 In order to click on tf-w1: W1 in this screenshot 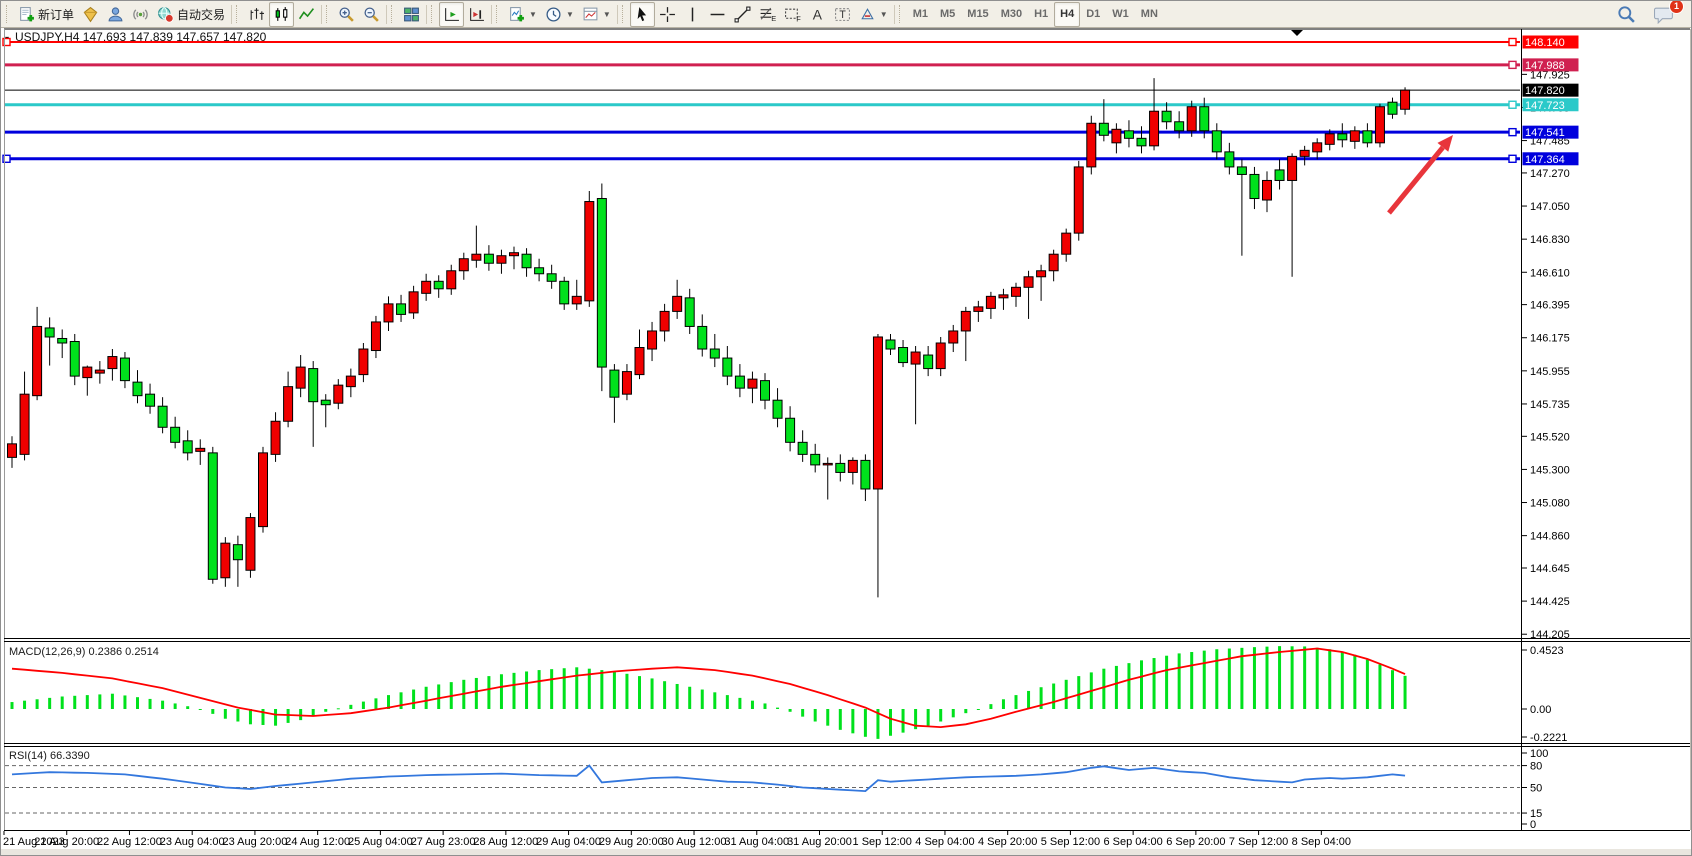, I will do `click(1120, 14)`.